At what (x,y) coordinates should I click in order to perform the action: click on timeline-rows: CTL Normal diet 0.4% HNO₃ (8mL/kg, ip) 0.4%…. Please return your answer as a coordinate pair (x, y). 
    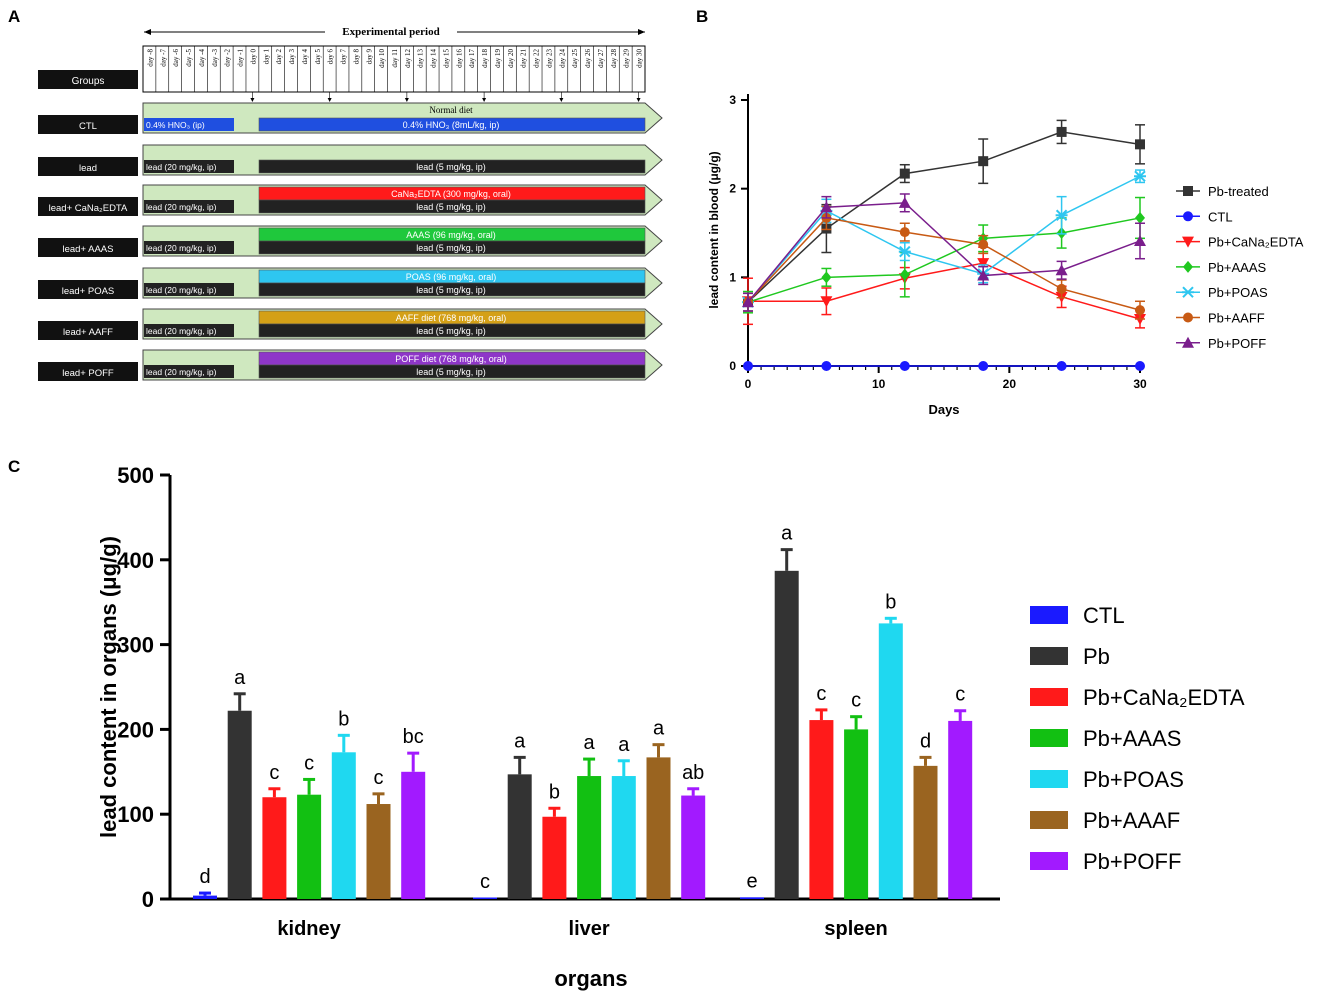
    Looking at the image, I should click on (350, 241).